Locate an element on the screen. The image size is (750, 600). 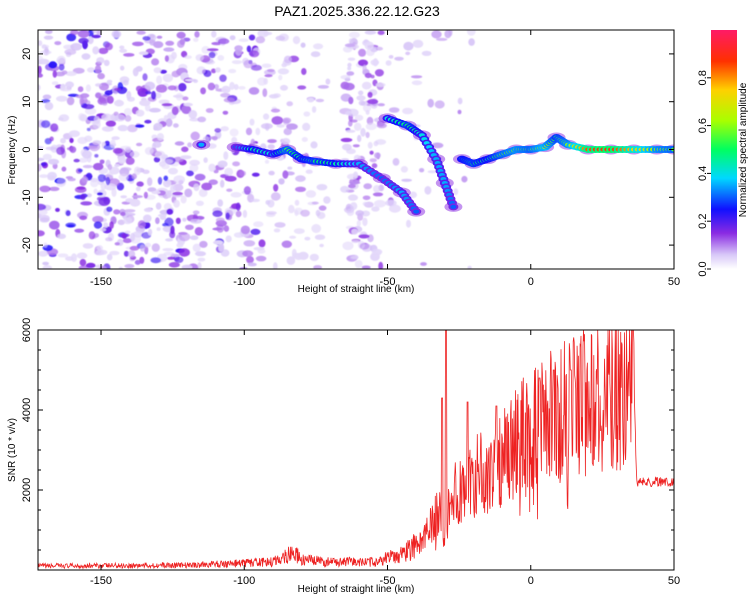
x-tick-label: 0 is located at coordinates (531, 581).